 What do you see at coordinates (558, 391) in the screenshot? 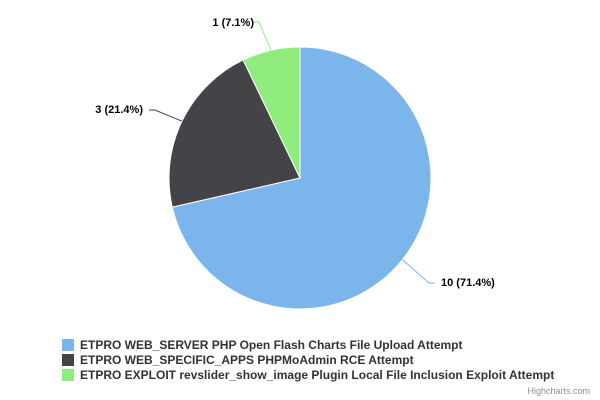
I see `credits-link: Highcharts.com` at bounding box center [558, 391].